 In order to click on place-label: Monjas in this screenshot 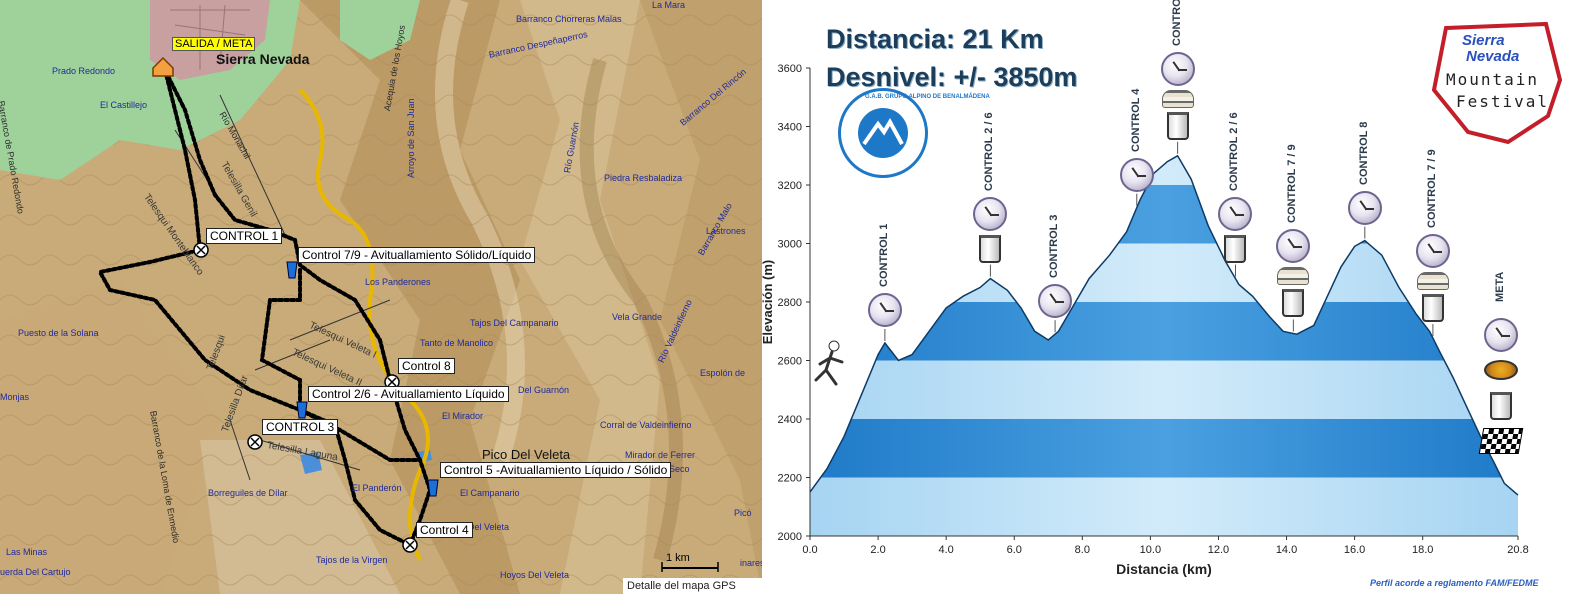, I will do `click(15, 397)`.